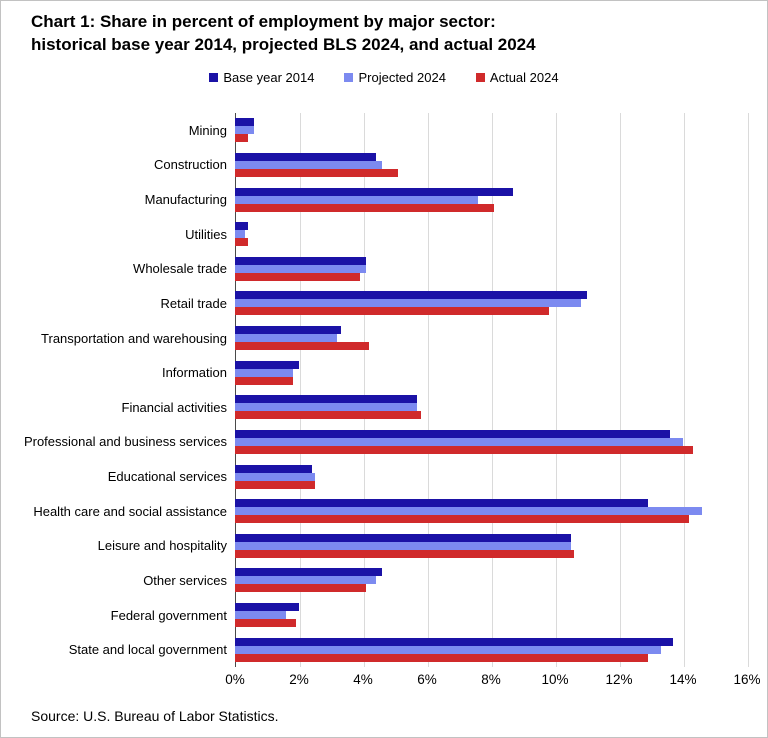 Image resolution: width=768 pixels, height=738 pixels. I want to click on category-label: Retail trade, so click(193, 303).